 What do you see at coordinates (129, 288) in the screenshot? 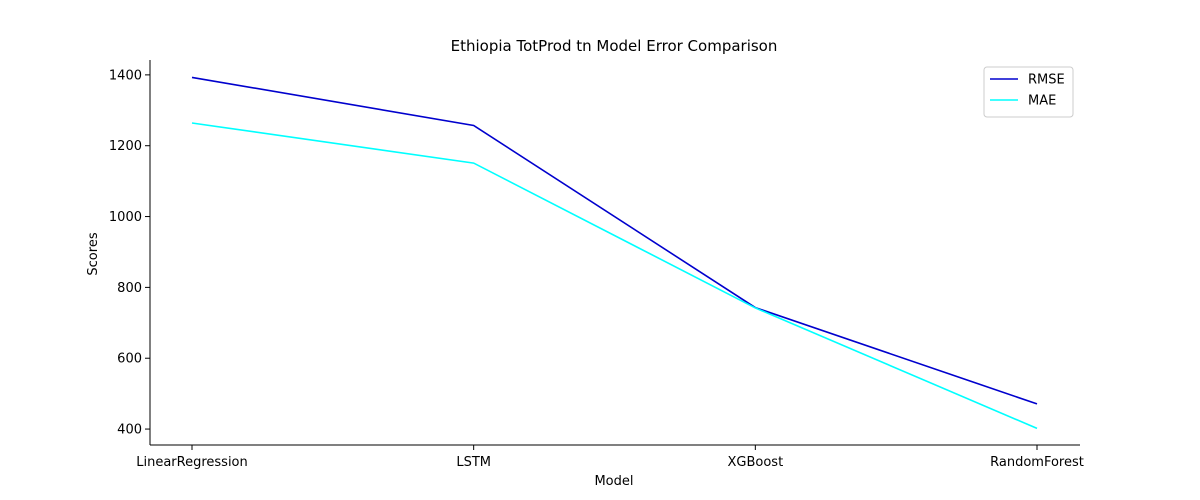
I see `y-tick-label: 800` at bounding box center [129, 288].